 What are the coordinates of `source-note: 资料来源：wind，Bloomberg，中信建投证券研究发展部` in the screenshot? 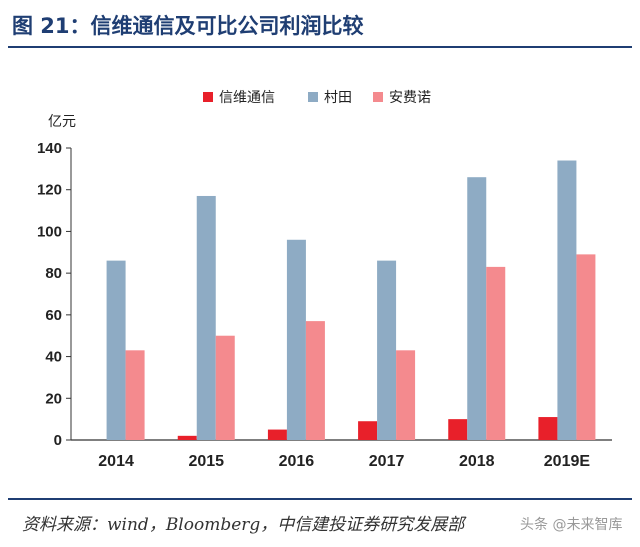 It's located at (243, 525).